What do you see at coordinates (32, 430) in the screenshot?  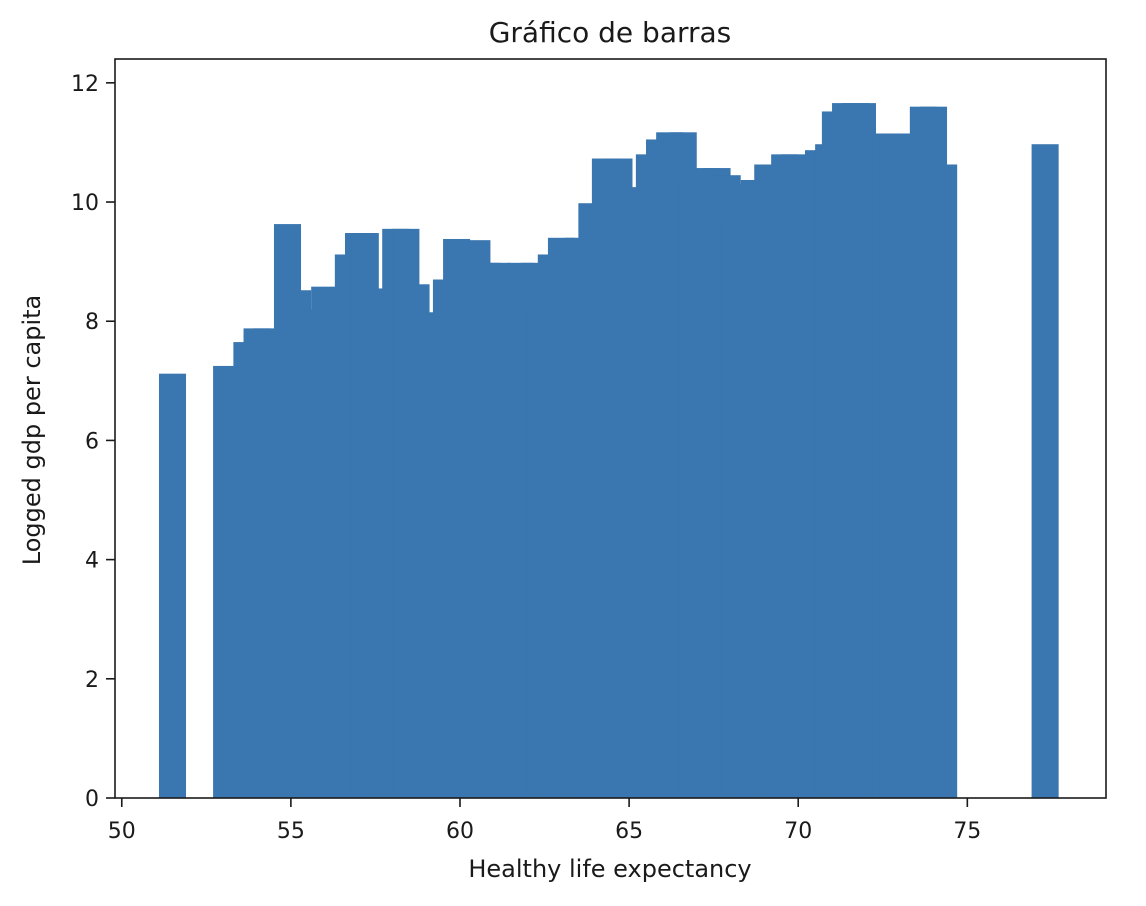 I see `y-axis-label: Logged gdp per capita` at bounding box center [32, 430].